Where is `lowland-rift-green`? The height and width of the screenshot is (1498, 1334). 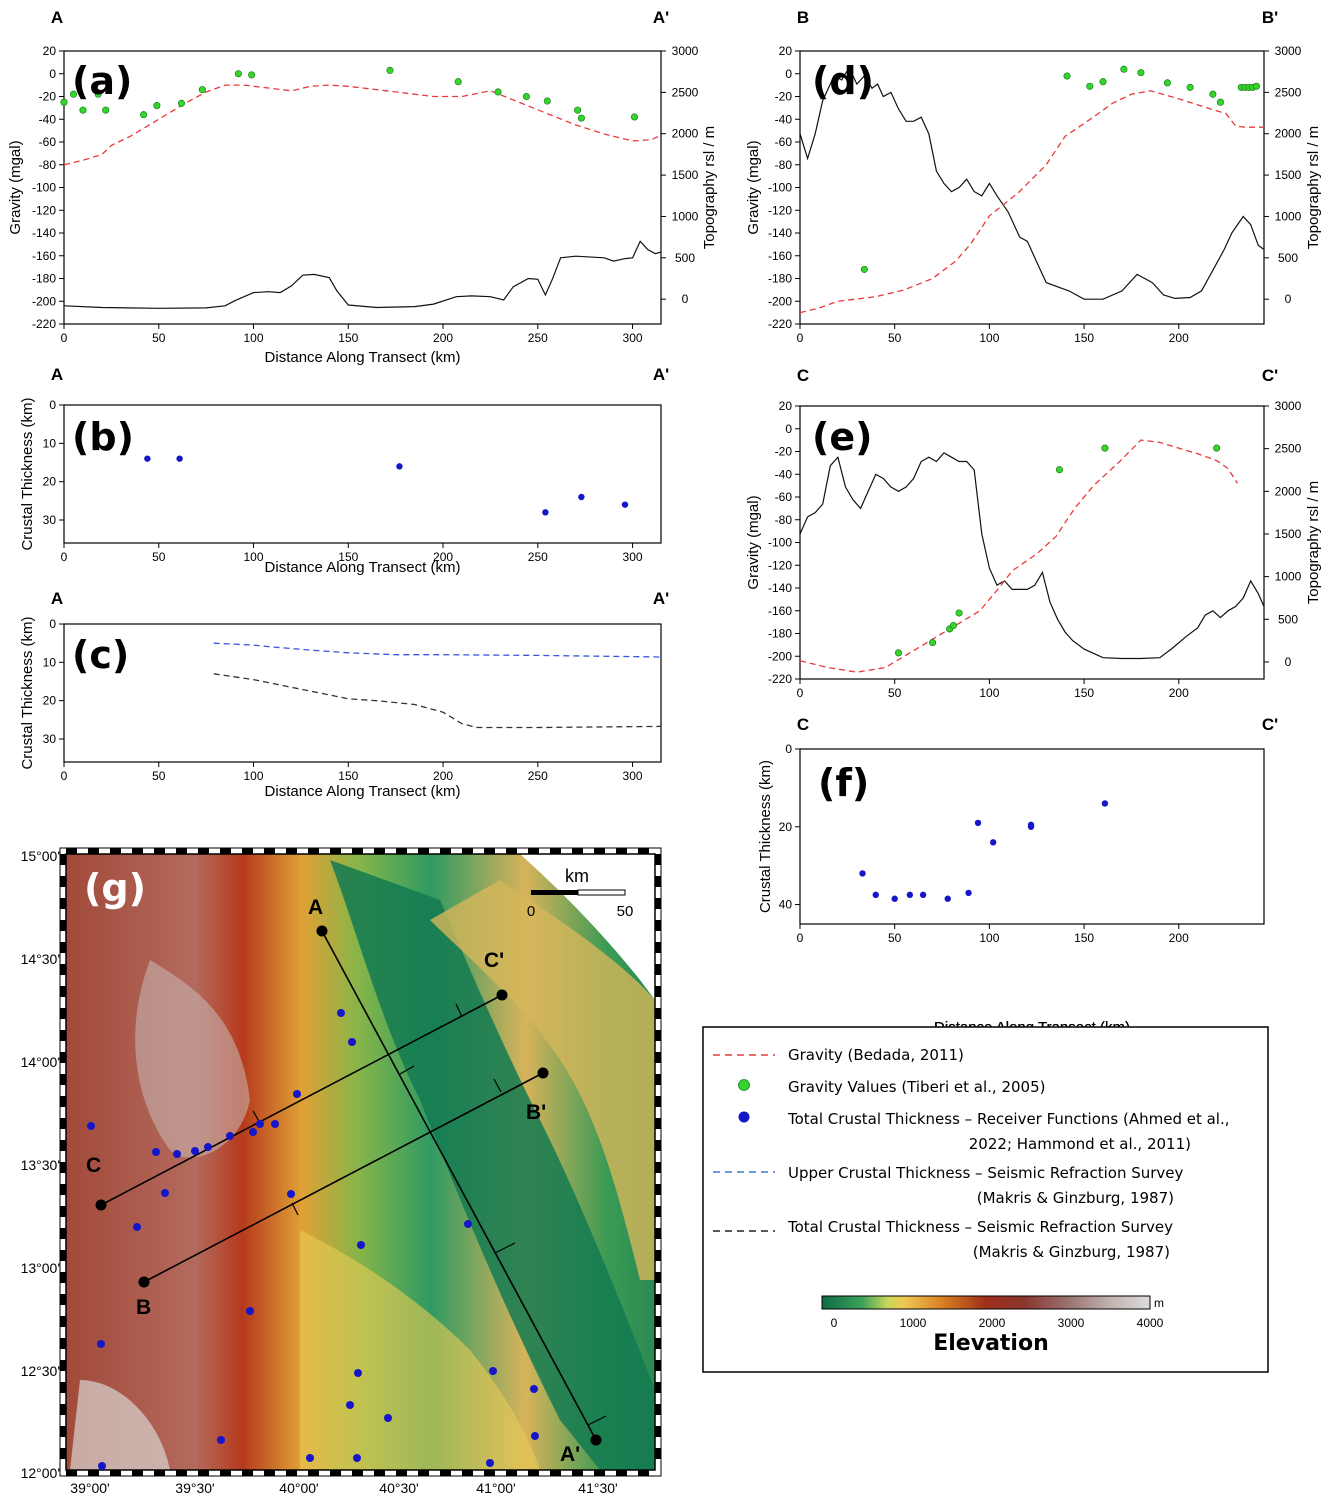
lowland-rift-green is located at coordinates (492, 1165).